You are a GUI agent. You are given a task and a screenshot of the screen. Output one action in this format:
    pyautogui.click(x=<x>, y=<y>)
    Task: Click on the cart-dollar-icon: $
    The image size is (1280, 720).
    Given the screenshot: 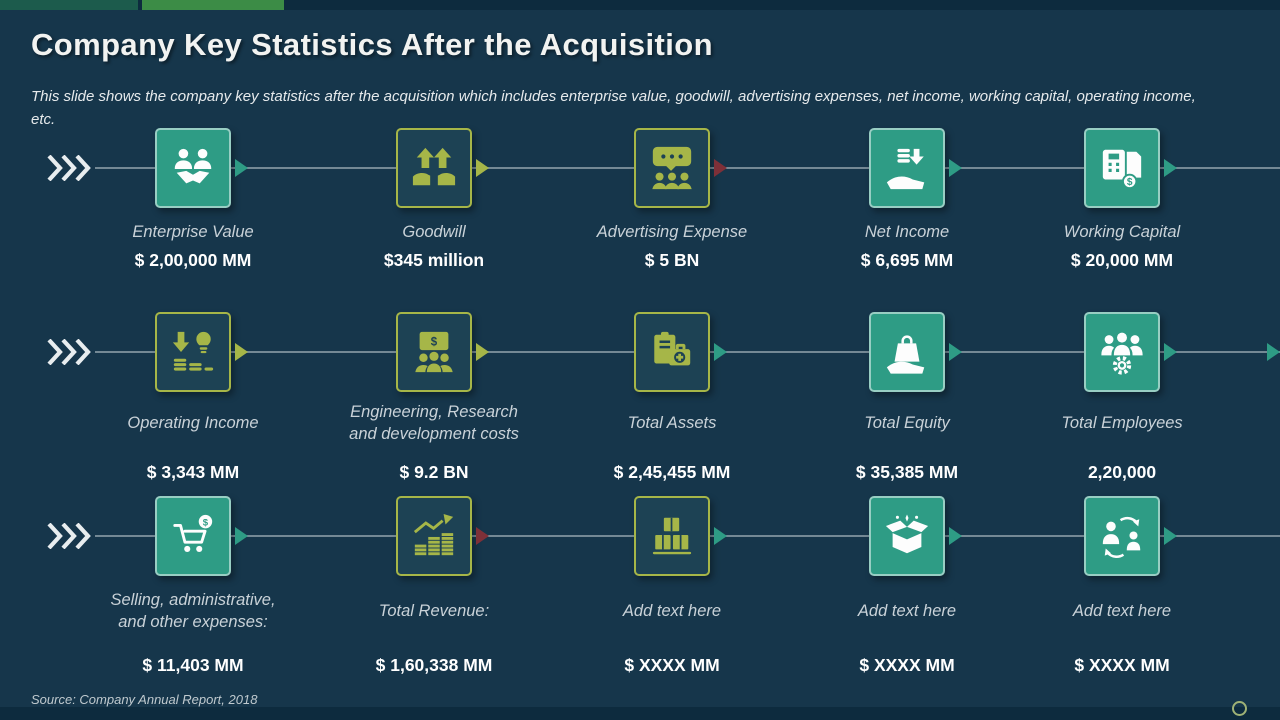 What is the action you would take?
    pyautogui.click(x=193, y=533)
    